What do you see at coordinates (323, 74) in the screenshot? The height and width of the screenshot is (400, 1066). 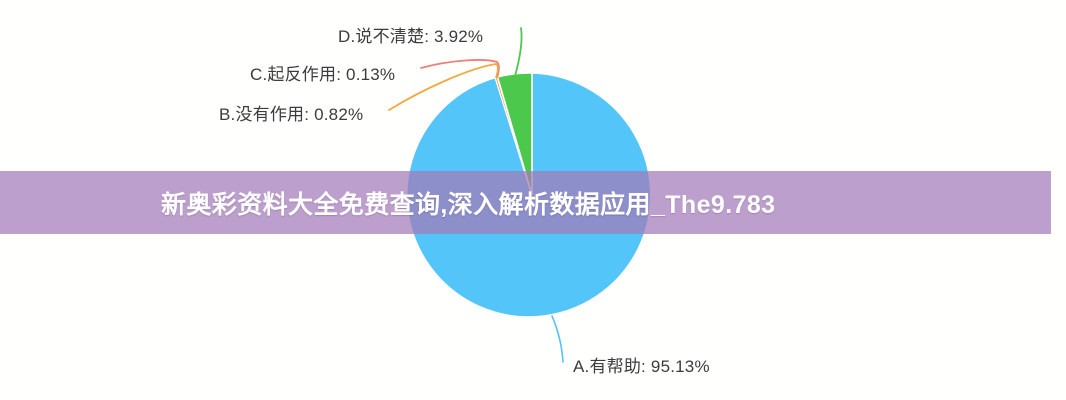 I see `pie-label-c: C.起反作用: 0.13%` at bounding box center [323, 74].